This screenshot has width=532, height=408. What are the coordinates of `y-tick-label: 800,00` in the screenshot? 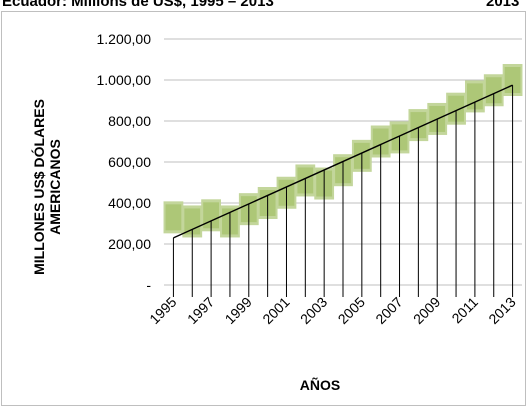 It's located at (129, 121).